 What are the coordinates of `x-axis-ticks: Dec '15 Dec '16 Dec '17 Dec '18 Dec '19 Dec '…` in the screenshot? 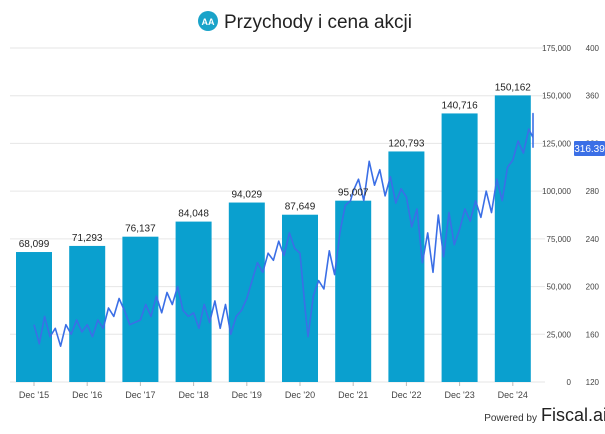 It's located at (273, 391).